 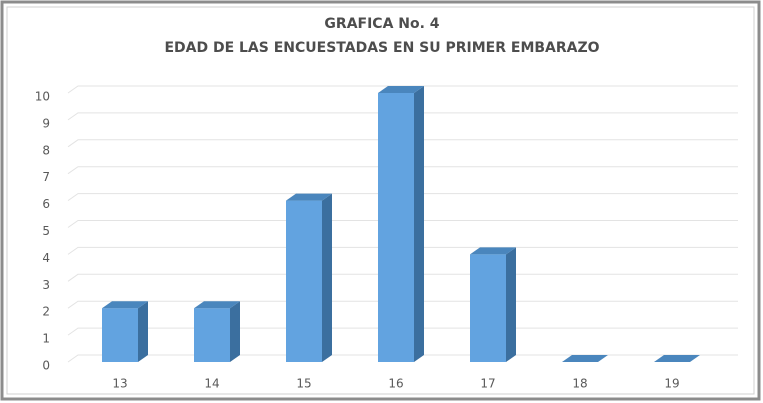 I want to click on x-tick-label: 17, so click(x=487, y=384).